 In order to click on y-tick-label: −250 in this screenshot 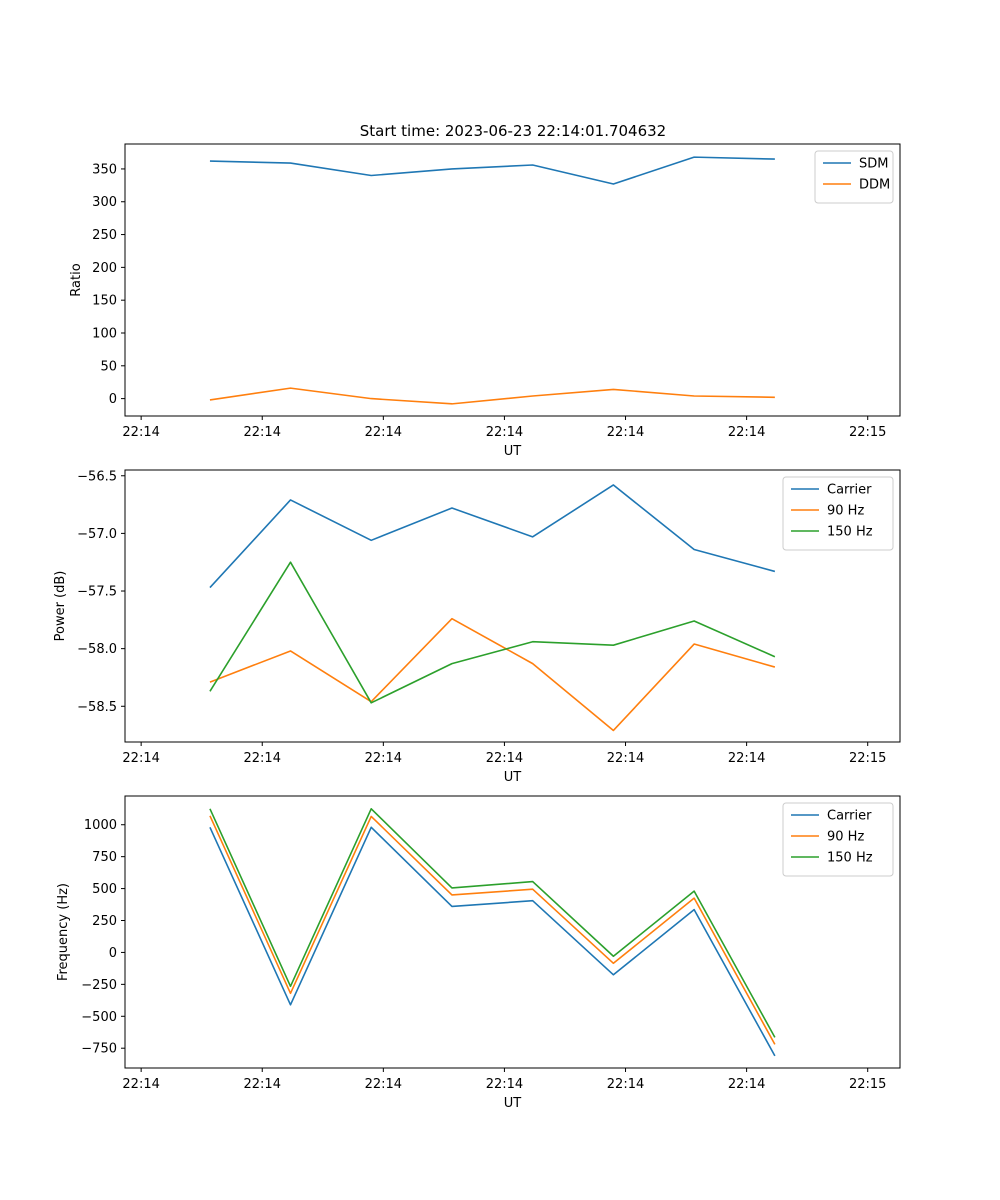, I will do `click(99, 985)`.